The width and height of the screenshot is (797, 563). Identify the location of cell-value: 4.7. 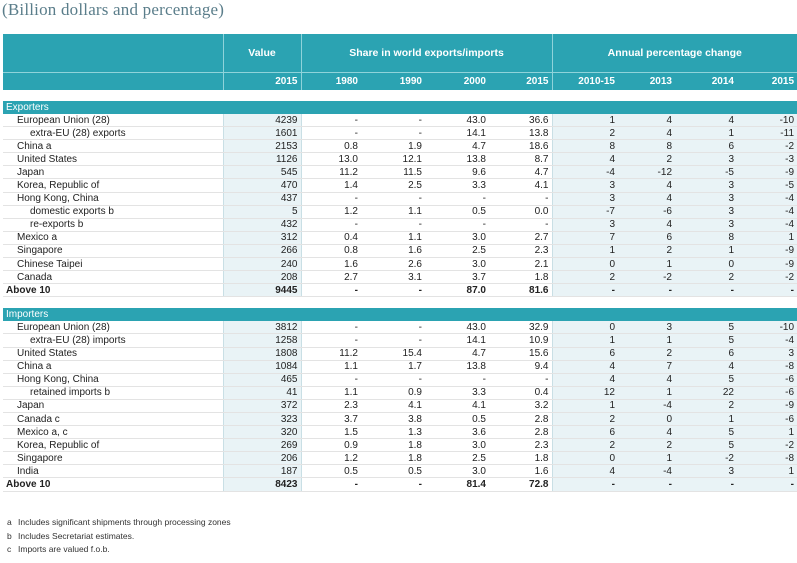
(457, 146).